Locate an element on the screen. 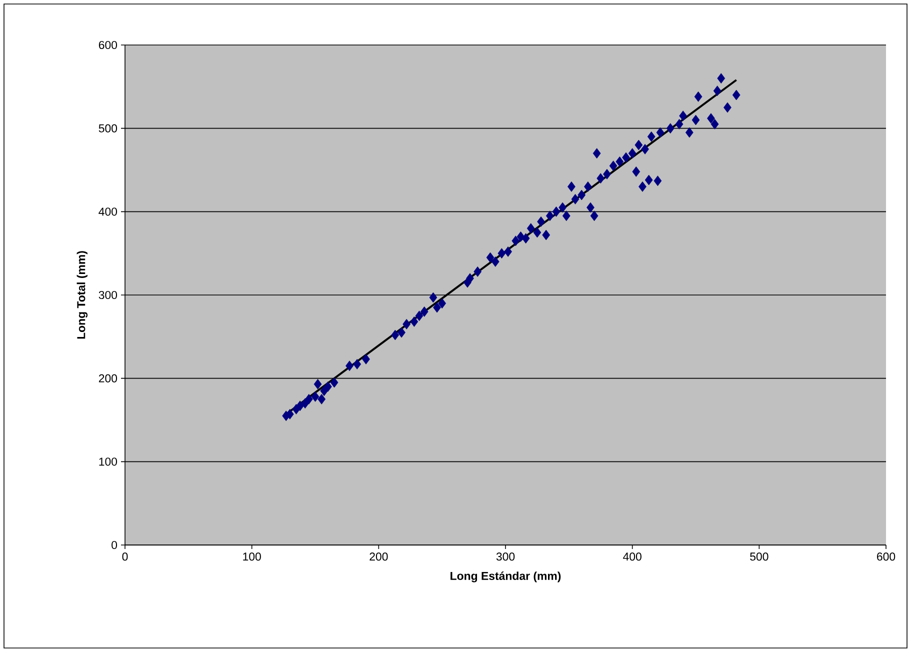 The image size is (911, 652). y-tick-label: 300 is located at coordinates (108, 295).